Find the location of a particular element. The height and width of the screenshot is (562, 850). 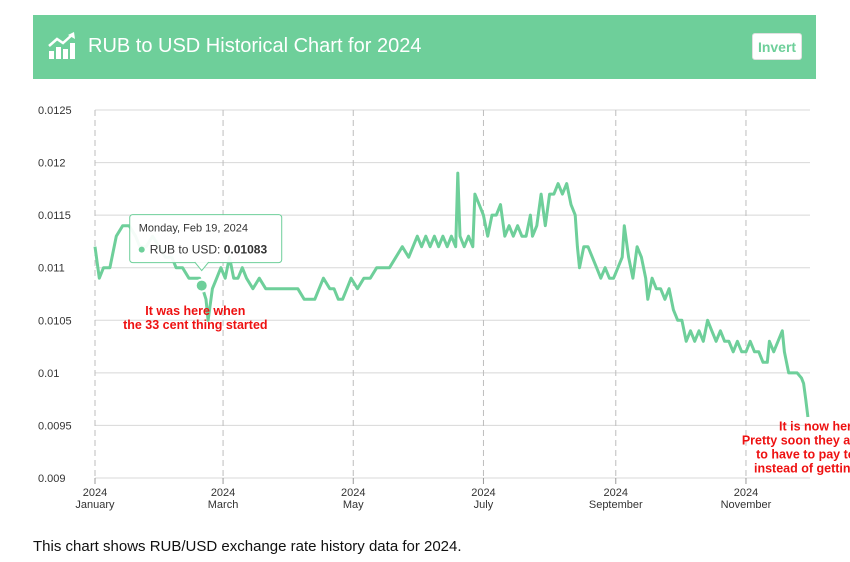

y-tick-label: 0.012 is located at coordinates (52, 164).